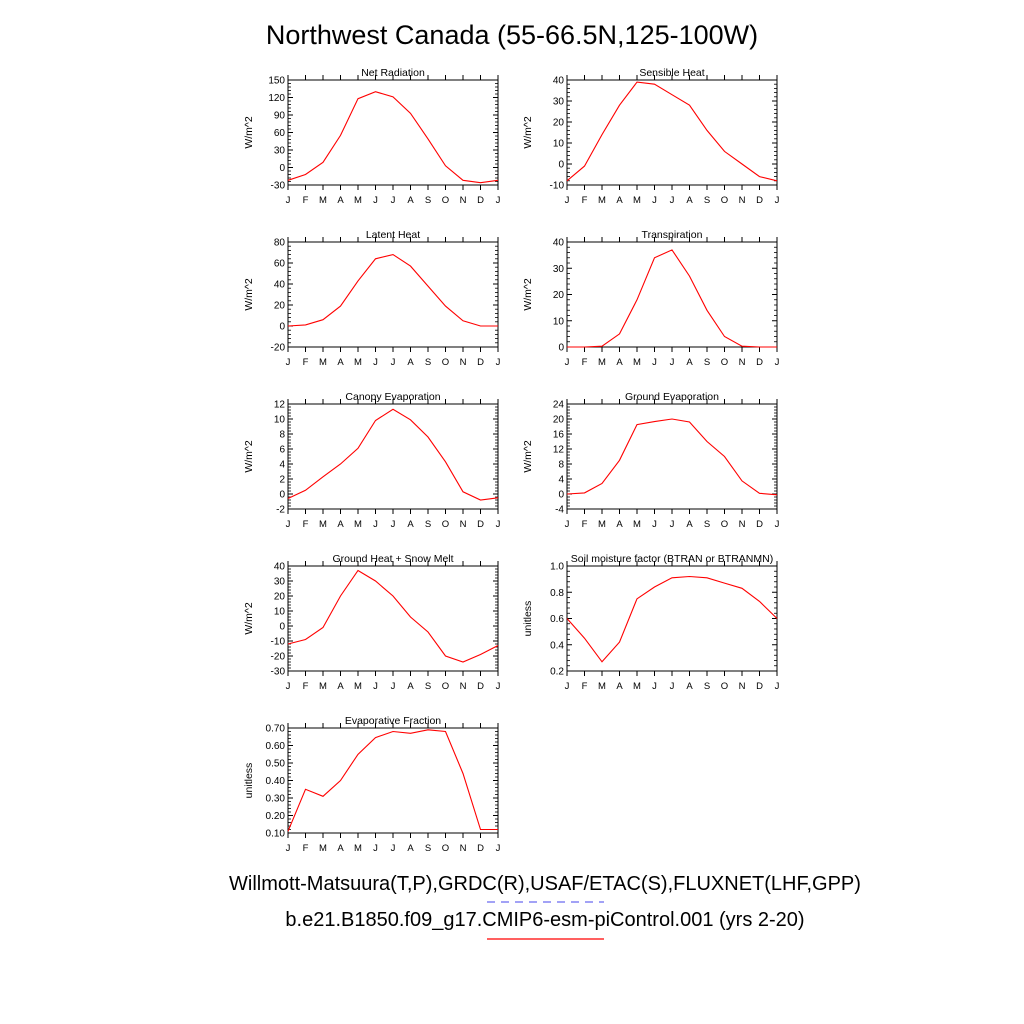  I want to click on y-tick-label: -10, so click(557, 186).